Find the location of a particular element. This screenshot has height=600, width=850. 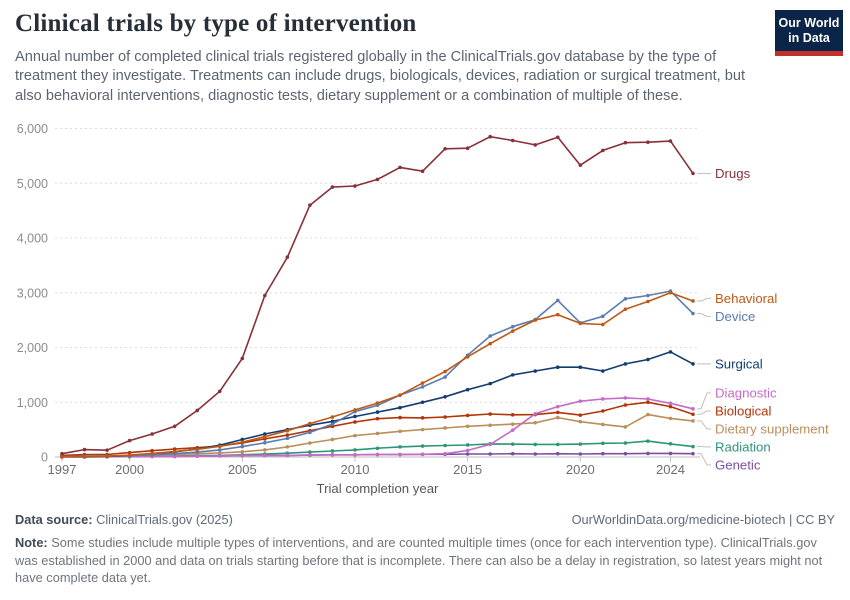

series-label-radiation: Radiation is located at coordinates (743, 446).